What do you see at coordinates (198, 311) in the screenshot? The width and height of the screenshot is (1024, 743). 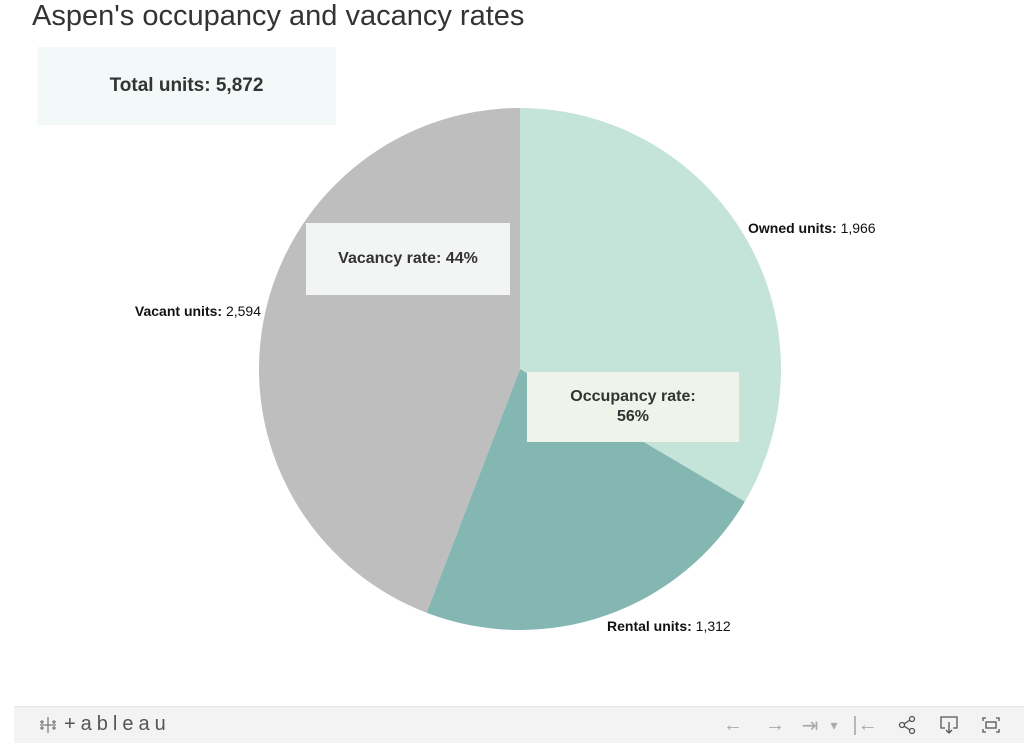 I see `slice-label-vacantunits: Vacant units: 2,594` at bounding box center [198, 311].